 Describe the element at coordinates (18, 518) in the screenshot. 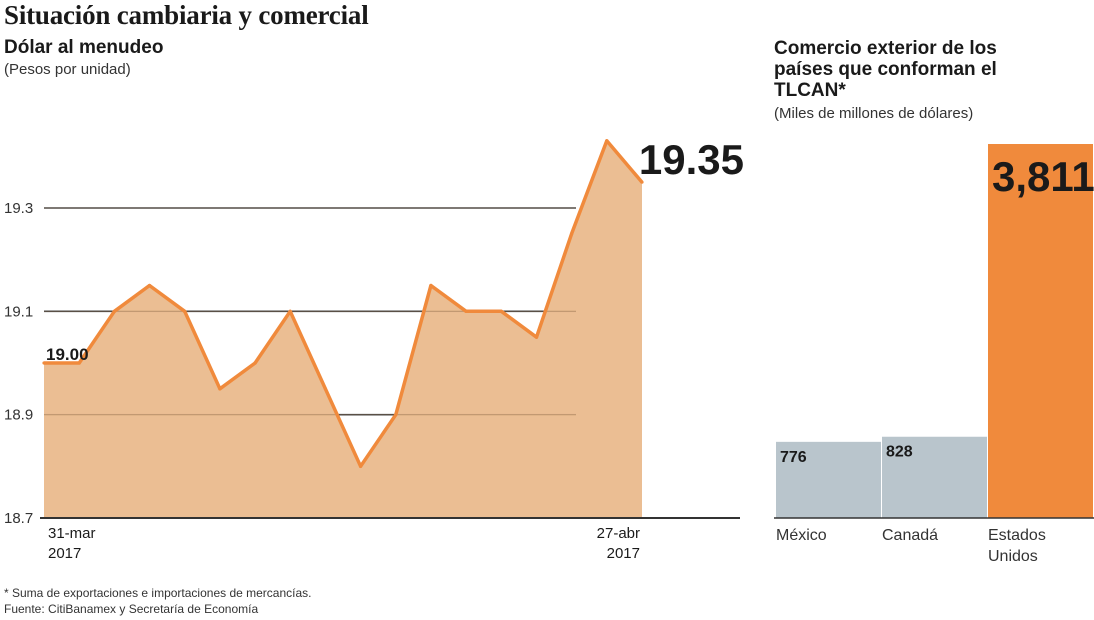

I see `y-tick-label: 18.7` at that location.